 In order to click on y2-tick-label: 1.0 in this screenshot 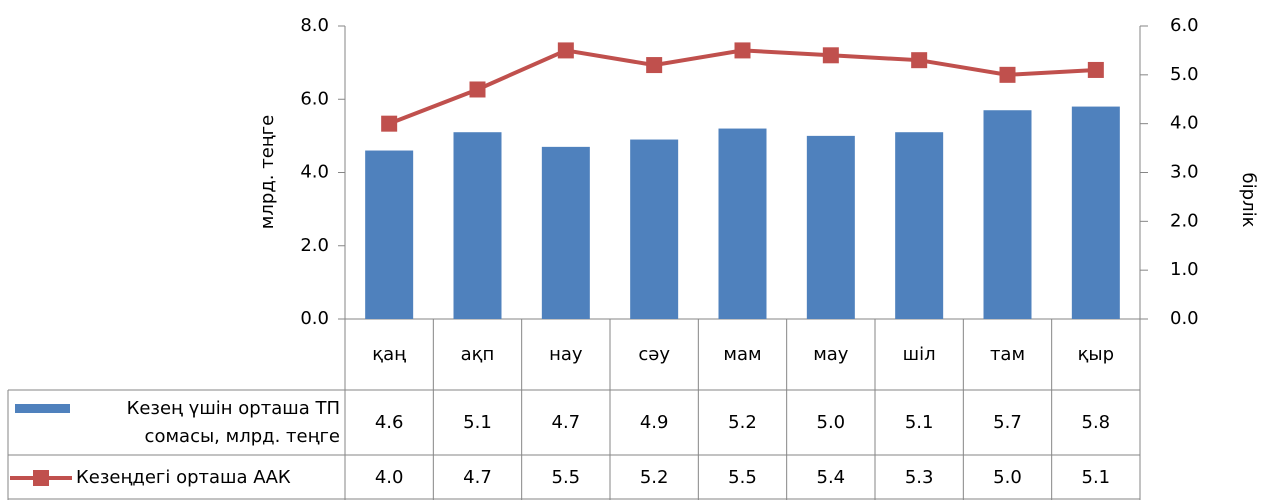, I will do `click(1184, 269)`.